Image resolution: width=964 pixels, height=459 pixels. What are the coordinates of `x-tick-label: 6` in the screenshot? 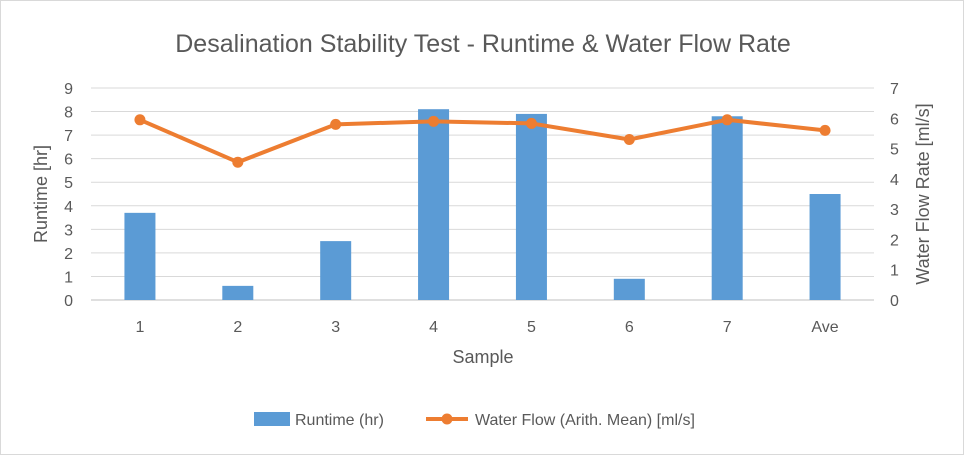 It's located at (629, 327).